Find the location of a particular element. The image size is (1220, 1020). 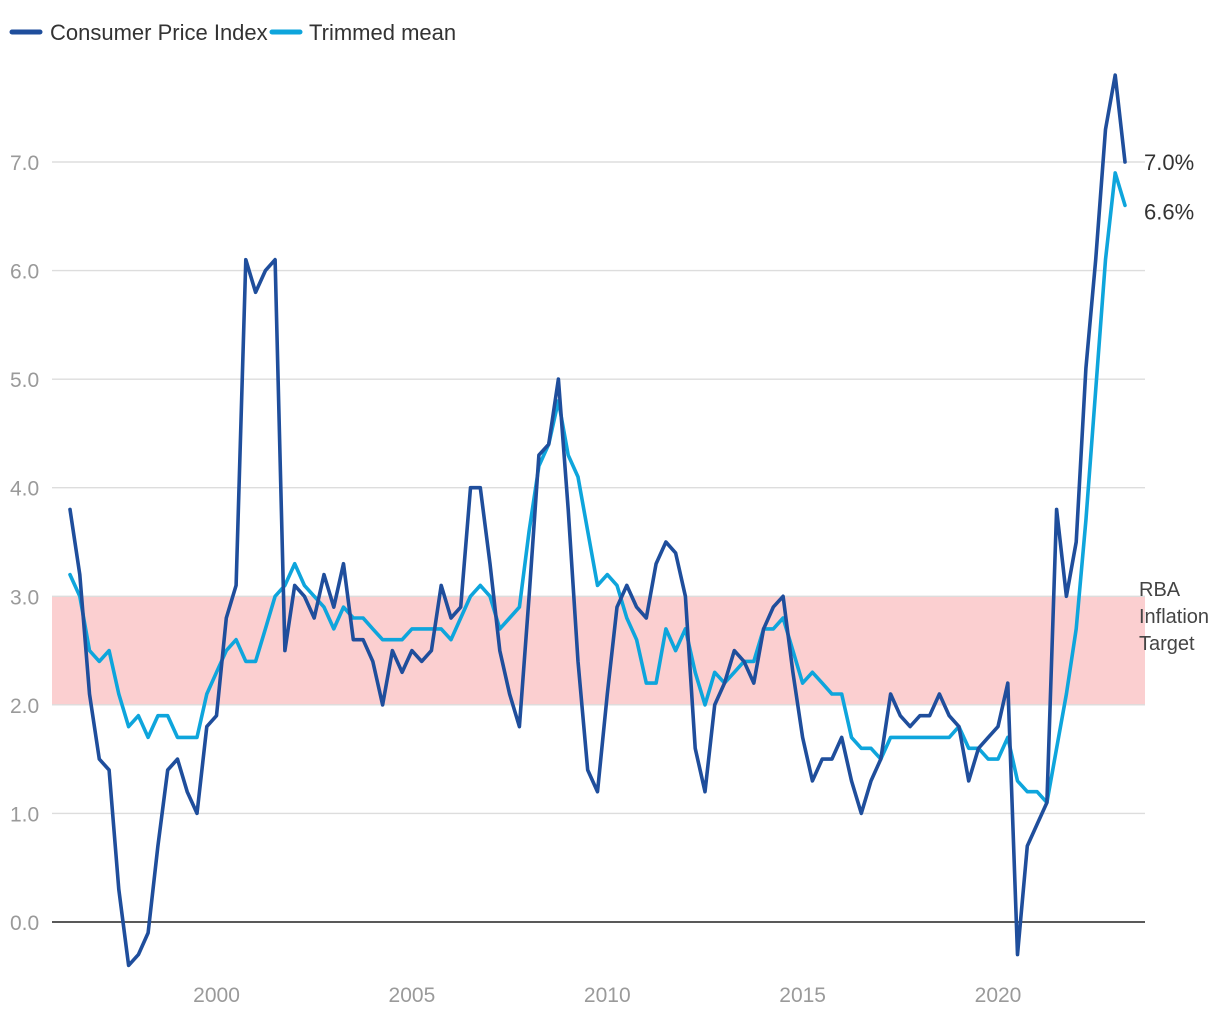

x-tick-label: 2005 is located at coordinates (412, 995).